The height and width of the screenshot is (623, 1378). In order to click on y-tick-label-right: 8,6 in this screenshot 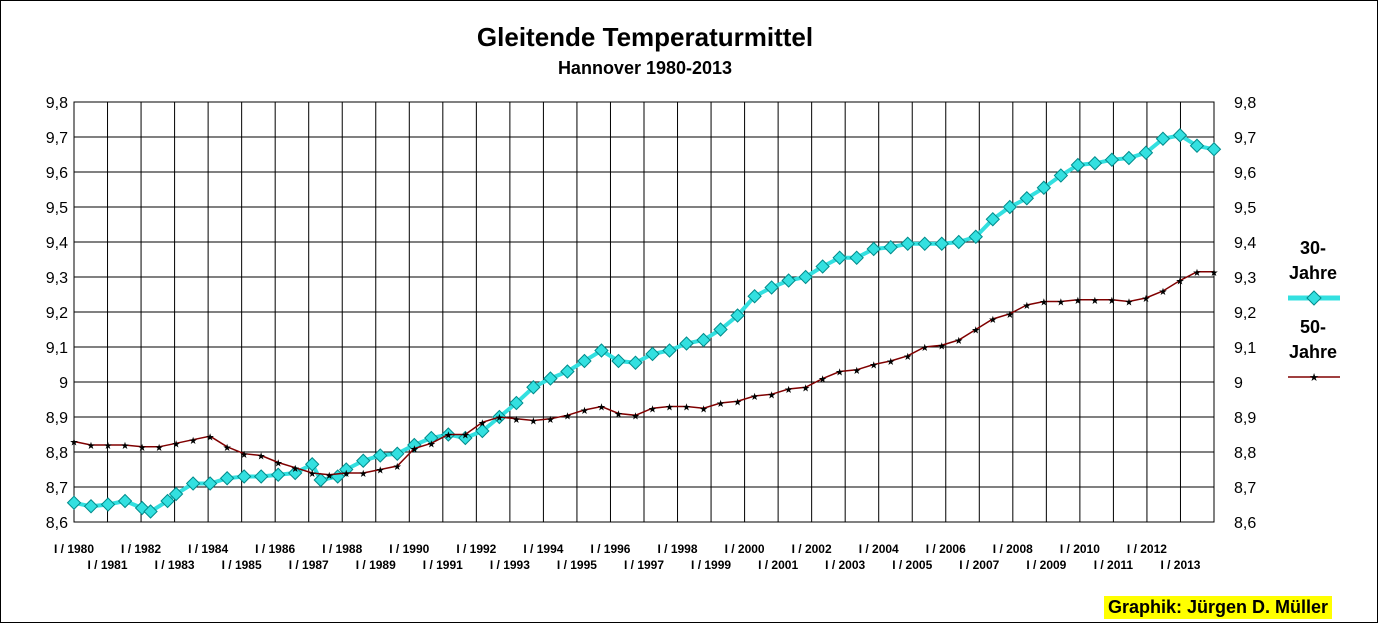, I will do `click(1245, 523)`.